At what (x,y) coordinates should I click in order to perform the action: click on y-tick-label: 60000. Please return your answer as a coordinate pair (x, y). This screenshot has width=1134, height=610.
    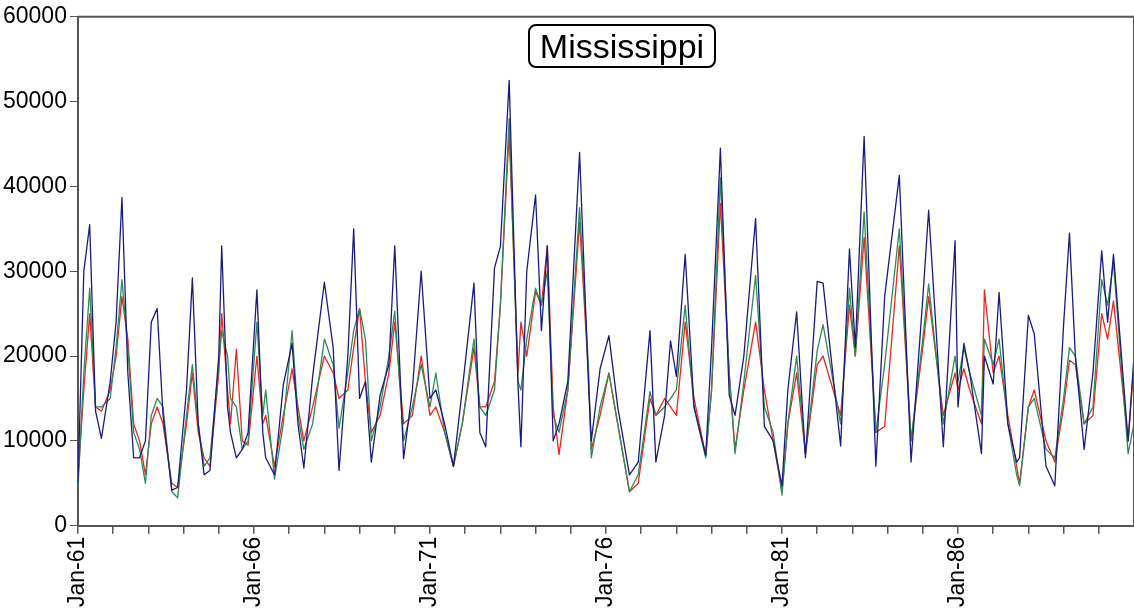
    Looking at the image, I should click on (34, 15).